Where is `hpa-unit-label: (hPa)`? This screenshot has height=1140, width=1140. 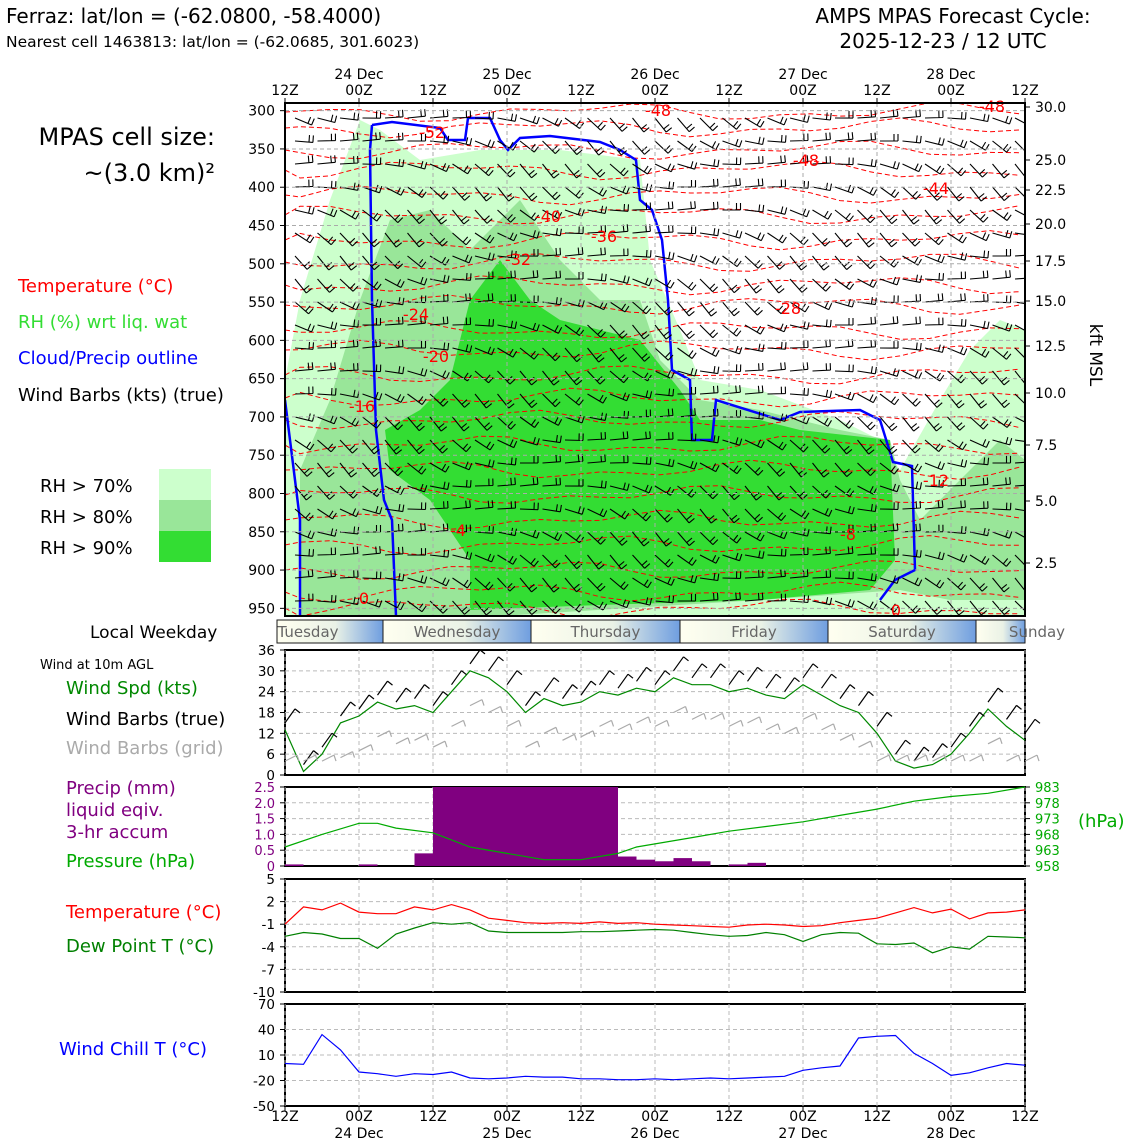 hpa-unit-label: (hPa) is located at coordinates (1101, 821).